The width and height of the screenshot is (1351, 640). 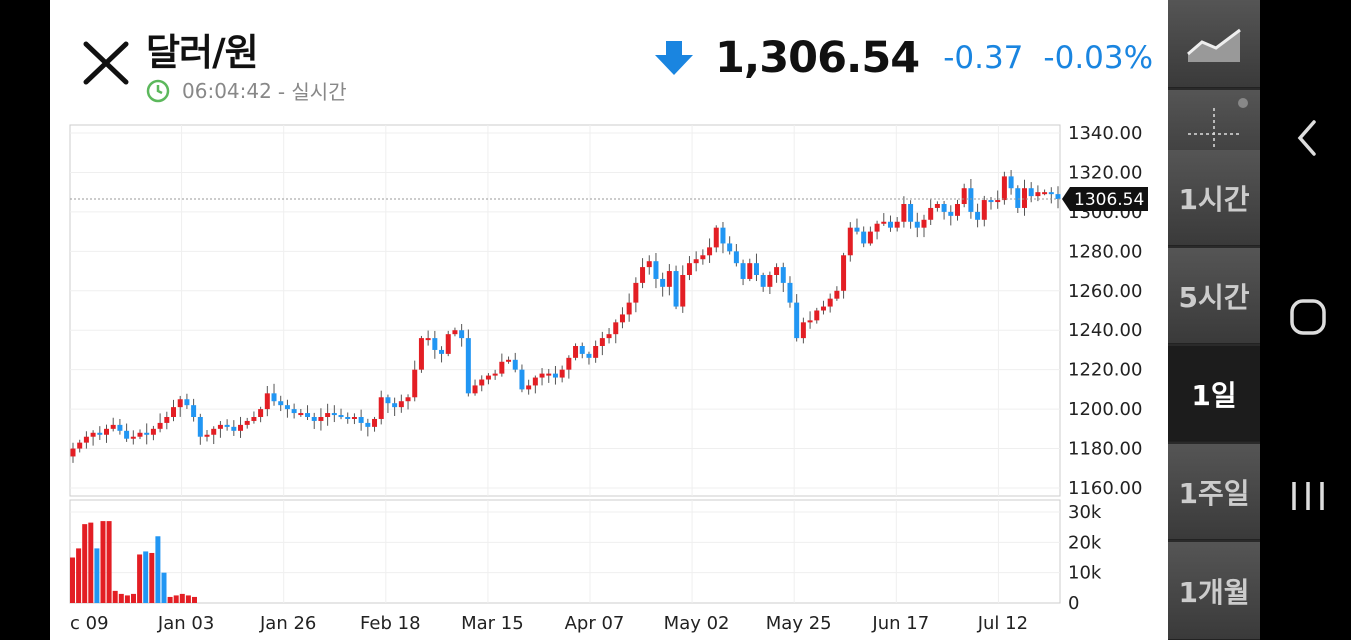 What do you see at coordinates (1085, 512) in the screenshot?
I see `volume-tick-label: 30k` at bounding box center [1085, 512].